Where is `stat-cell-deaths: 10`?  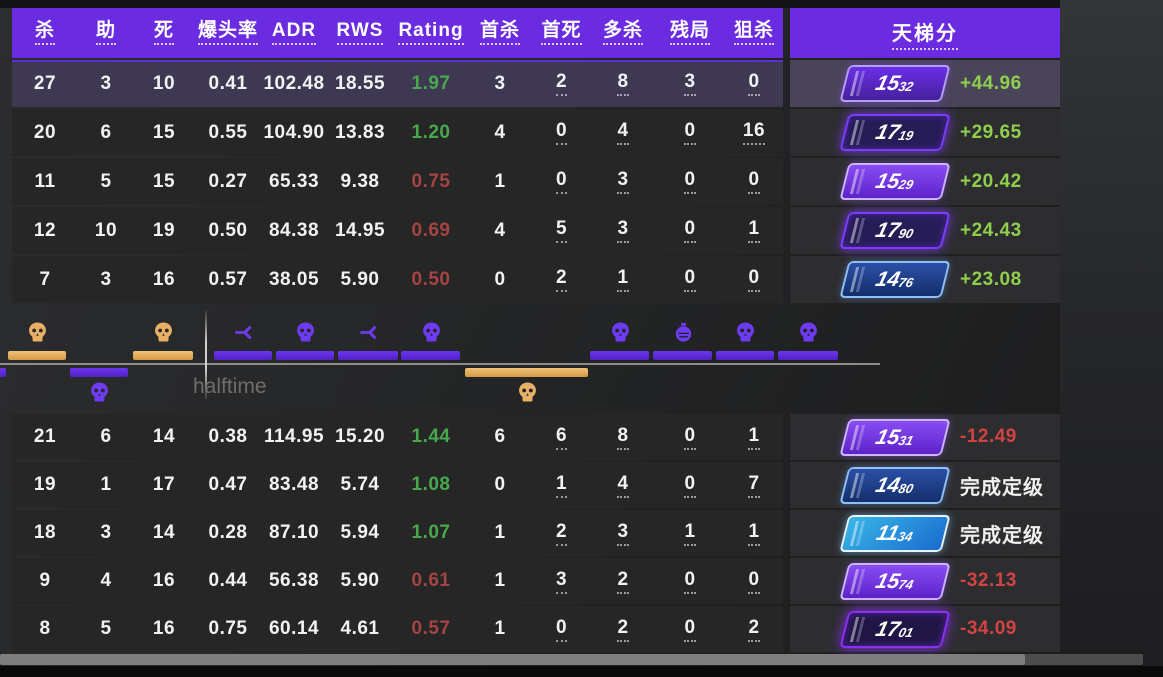 stat-cell-deaths: 10 is located at coordinates (164, 83).